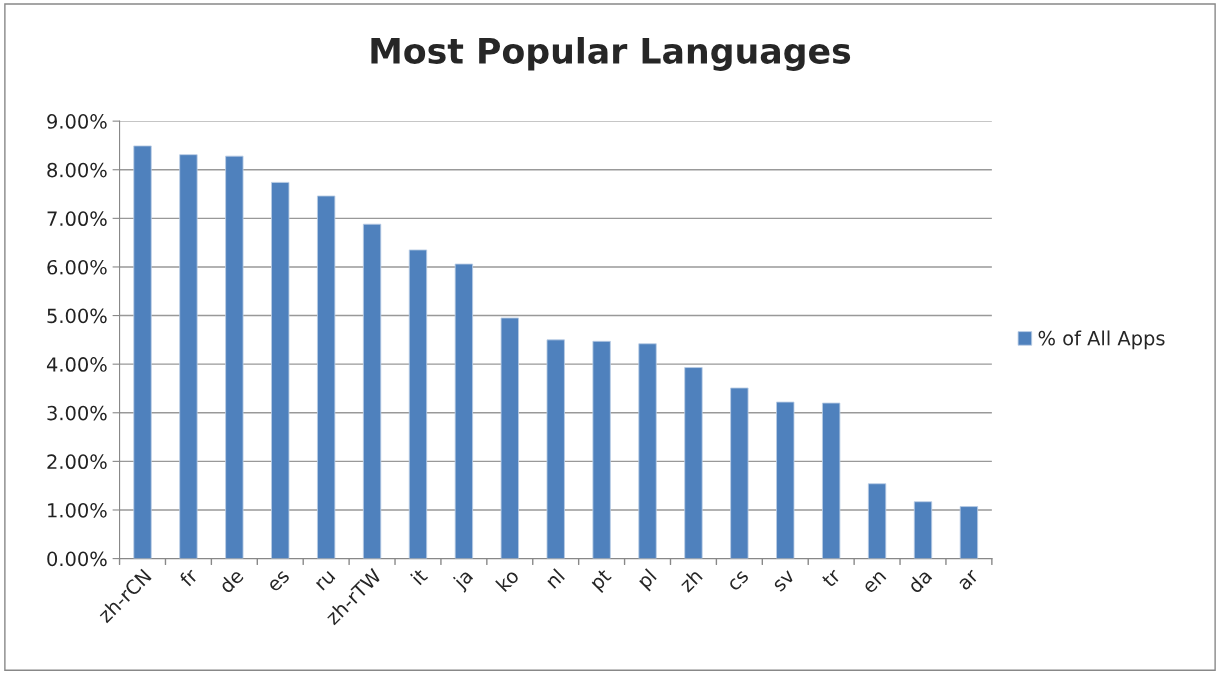  I want to click on y-tick-label: 6.00%, so click(77, 267).